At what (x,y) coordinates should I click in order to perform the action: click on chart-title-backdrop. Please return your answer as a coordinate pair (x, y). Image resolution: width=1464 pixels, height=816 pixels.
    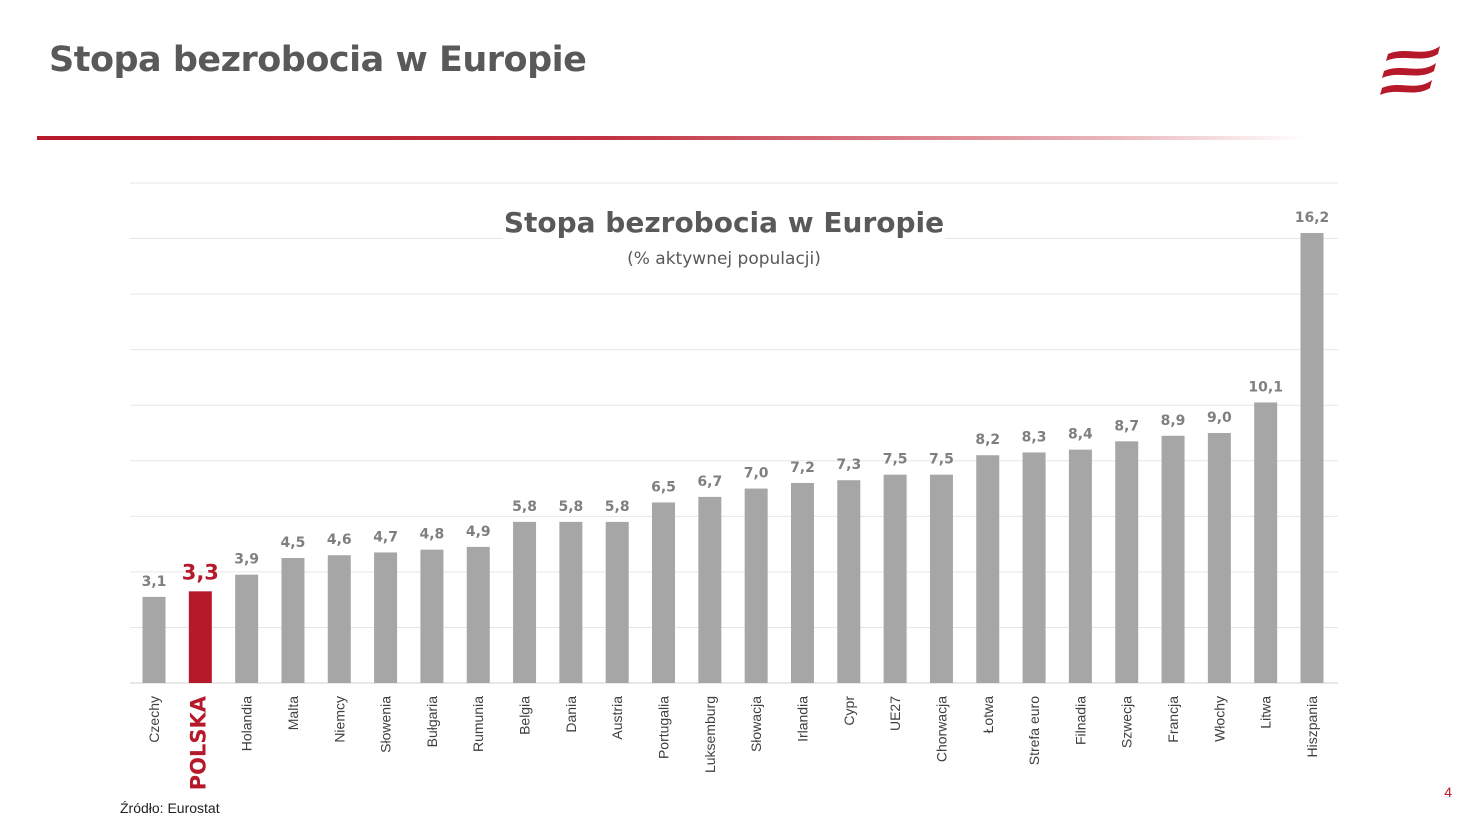
    Looking at the image, I should click on (724, 223).